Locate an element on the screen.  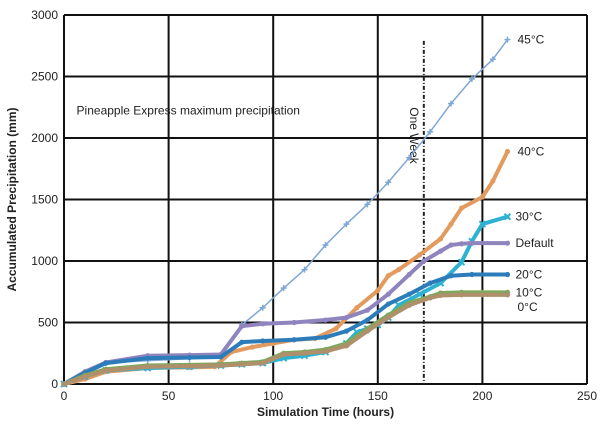
y-tick-label: 0 is located at coordinates (54, 384).